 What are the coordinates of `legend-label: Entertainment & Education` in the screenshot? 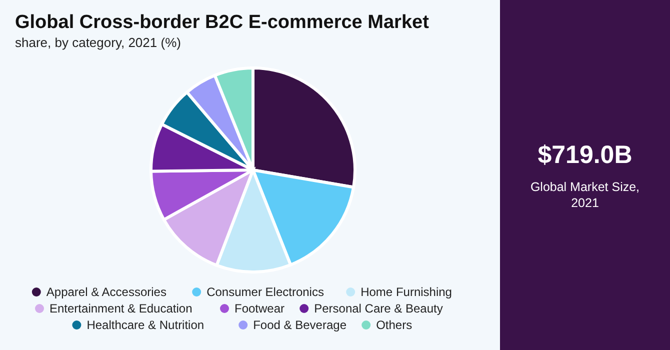 It's located at (121, 309).